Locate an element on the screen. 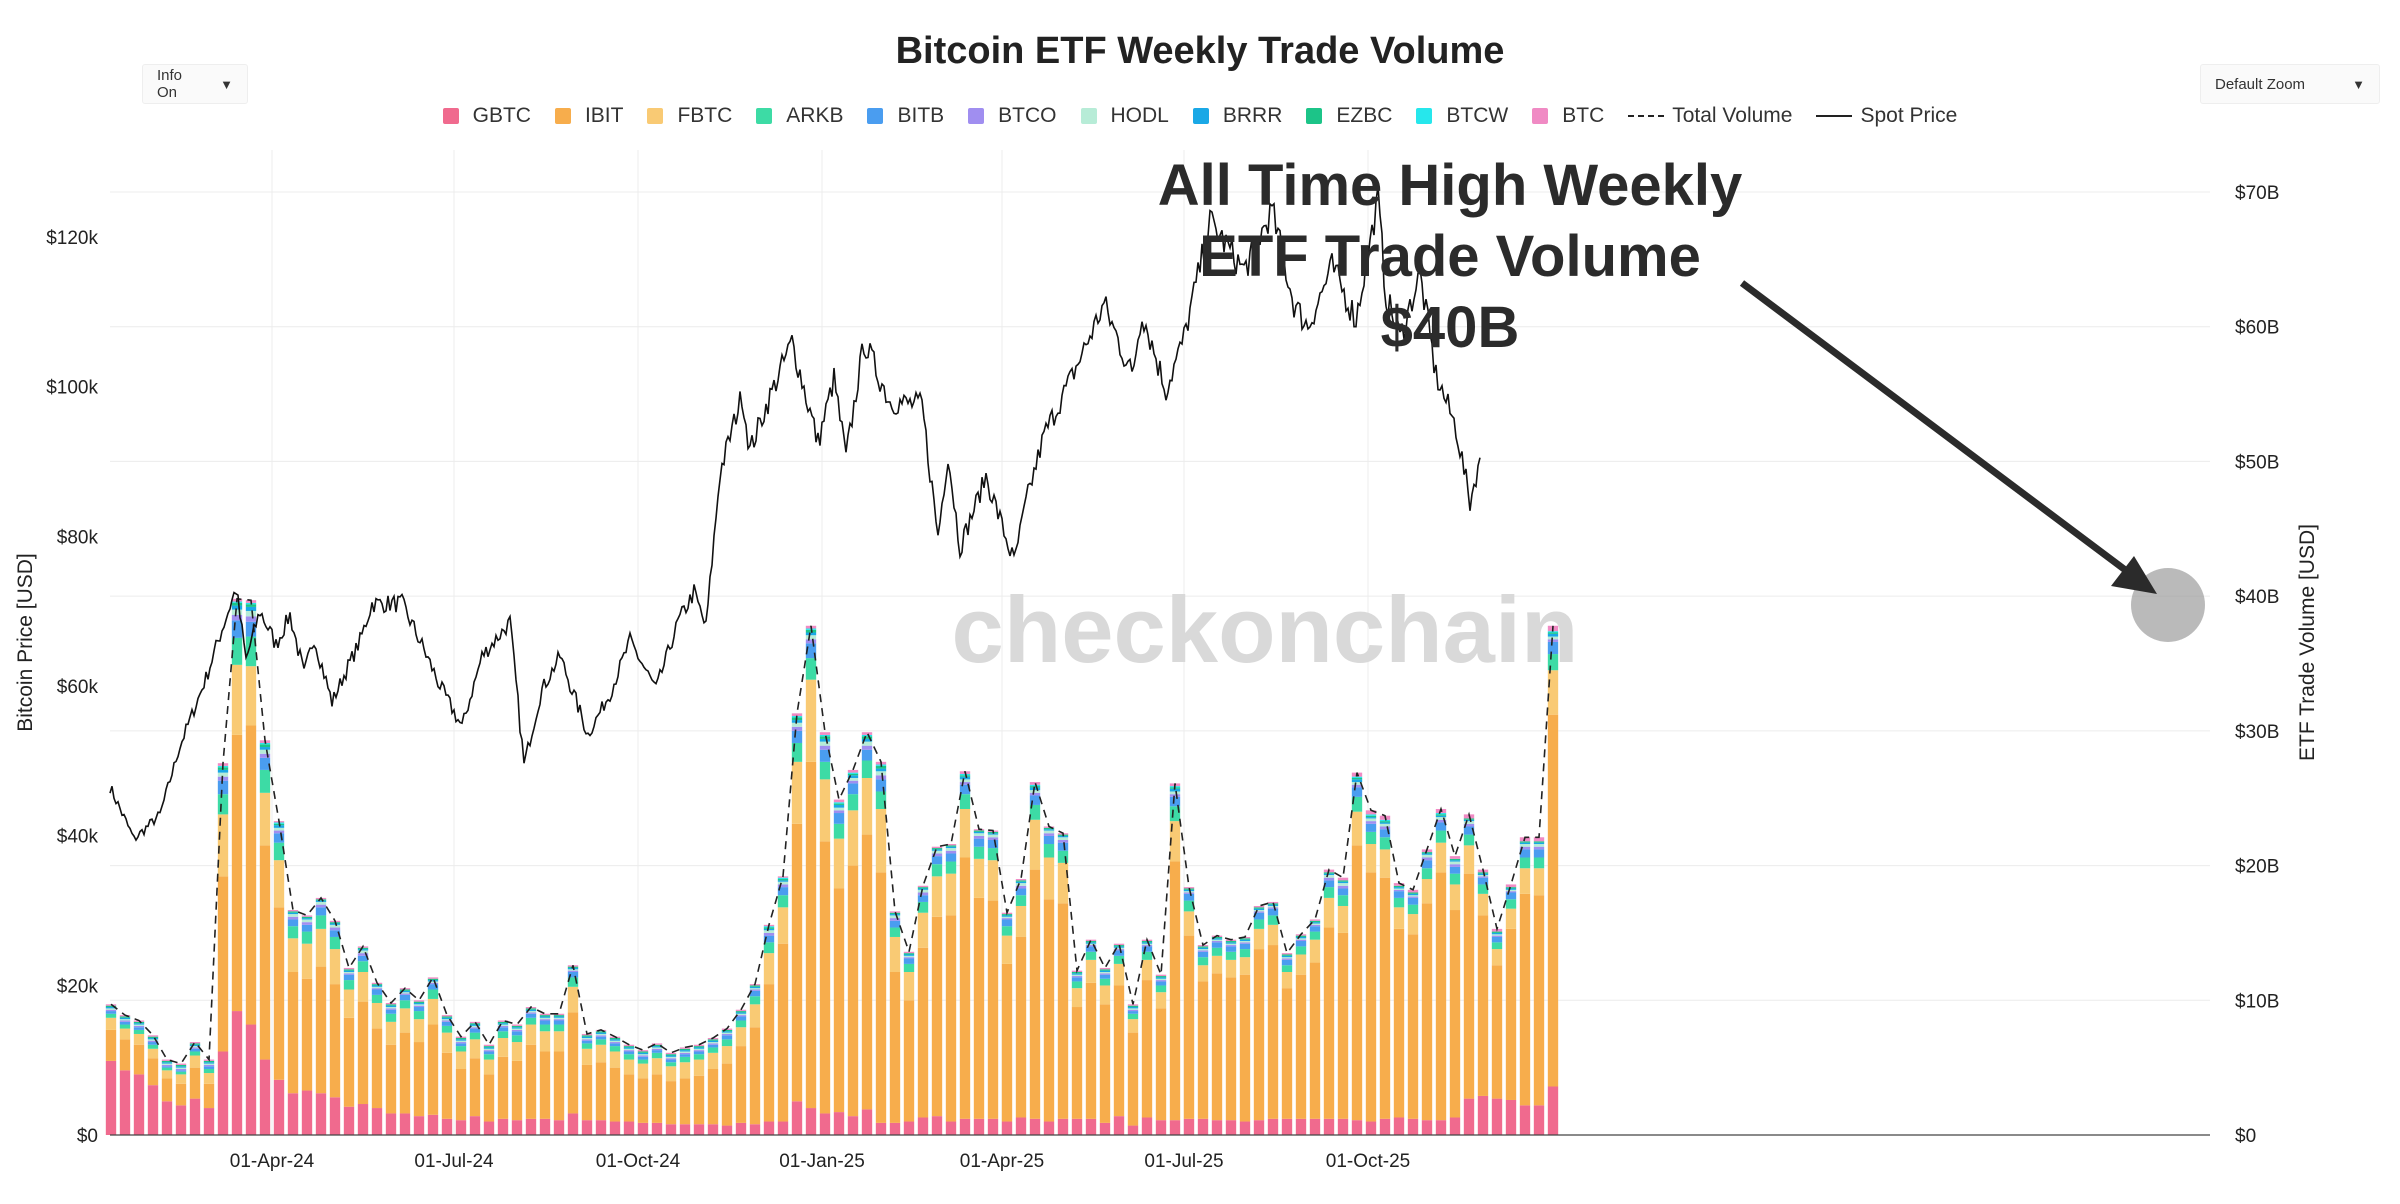  legend-item-btcw: BTCW is located at coordinates (1462, 116).